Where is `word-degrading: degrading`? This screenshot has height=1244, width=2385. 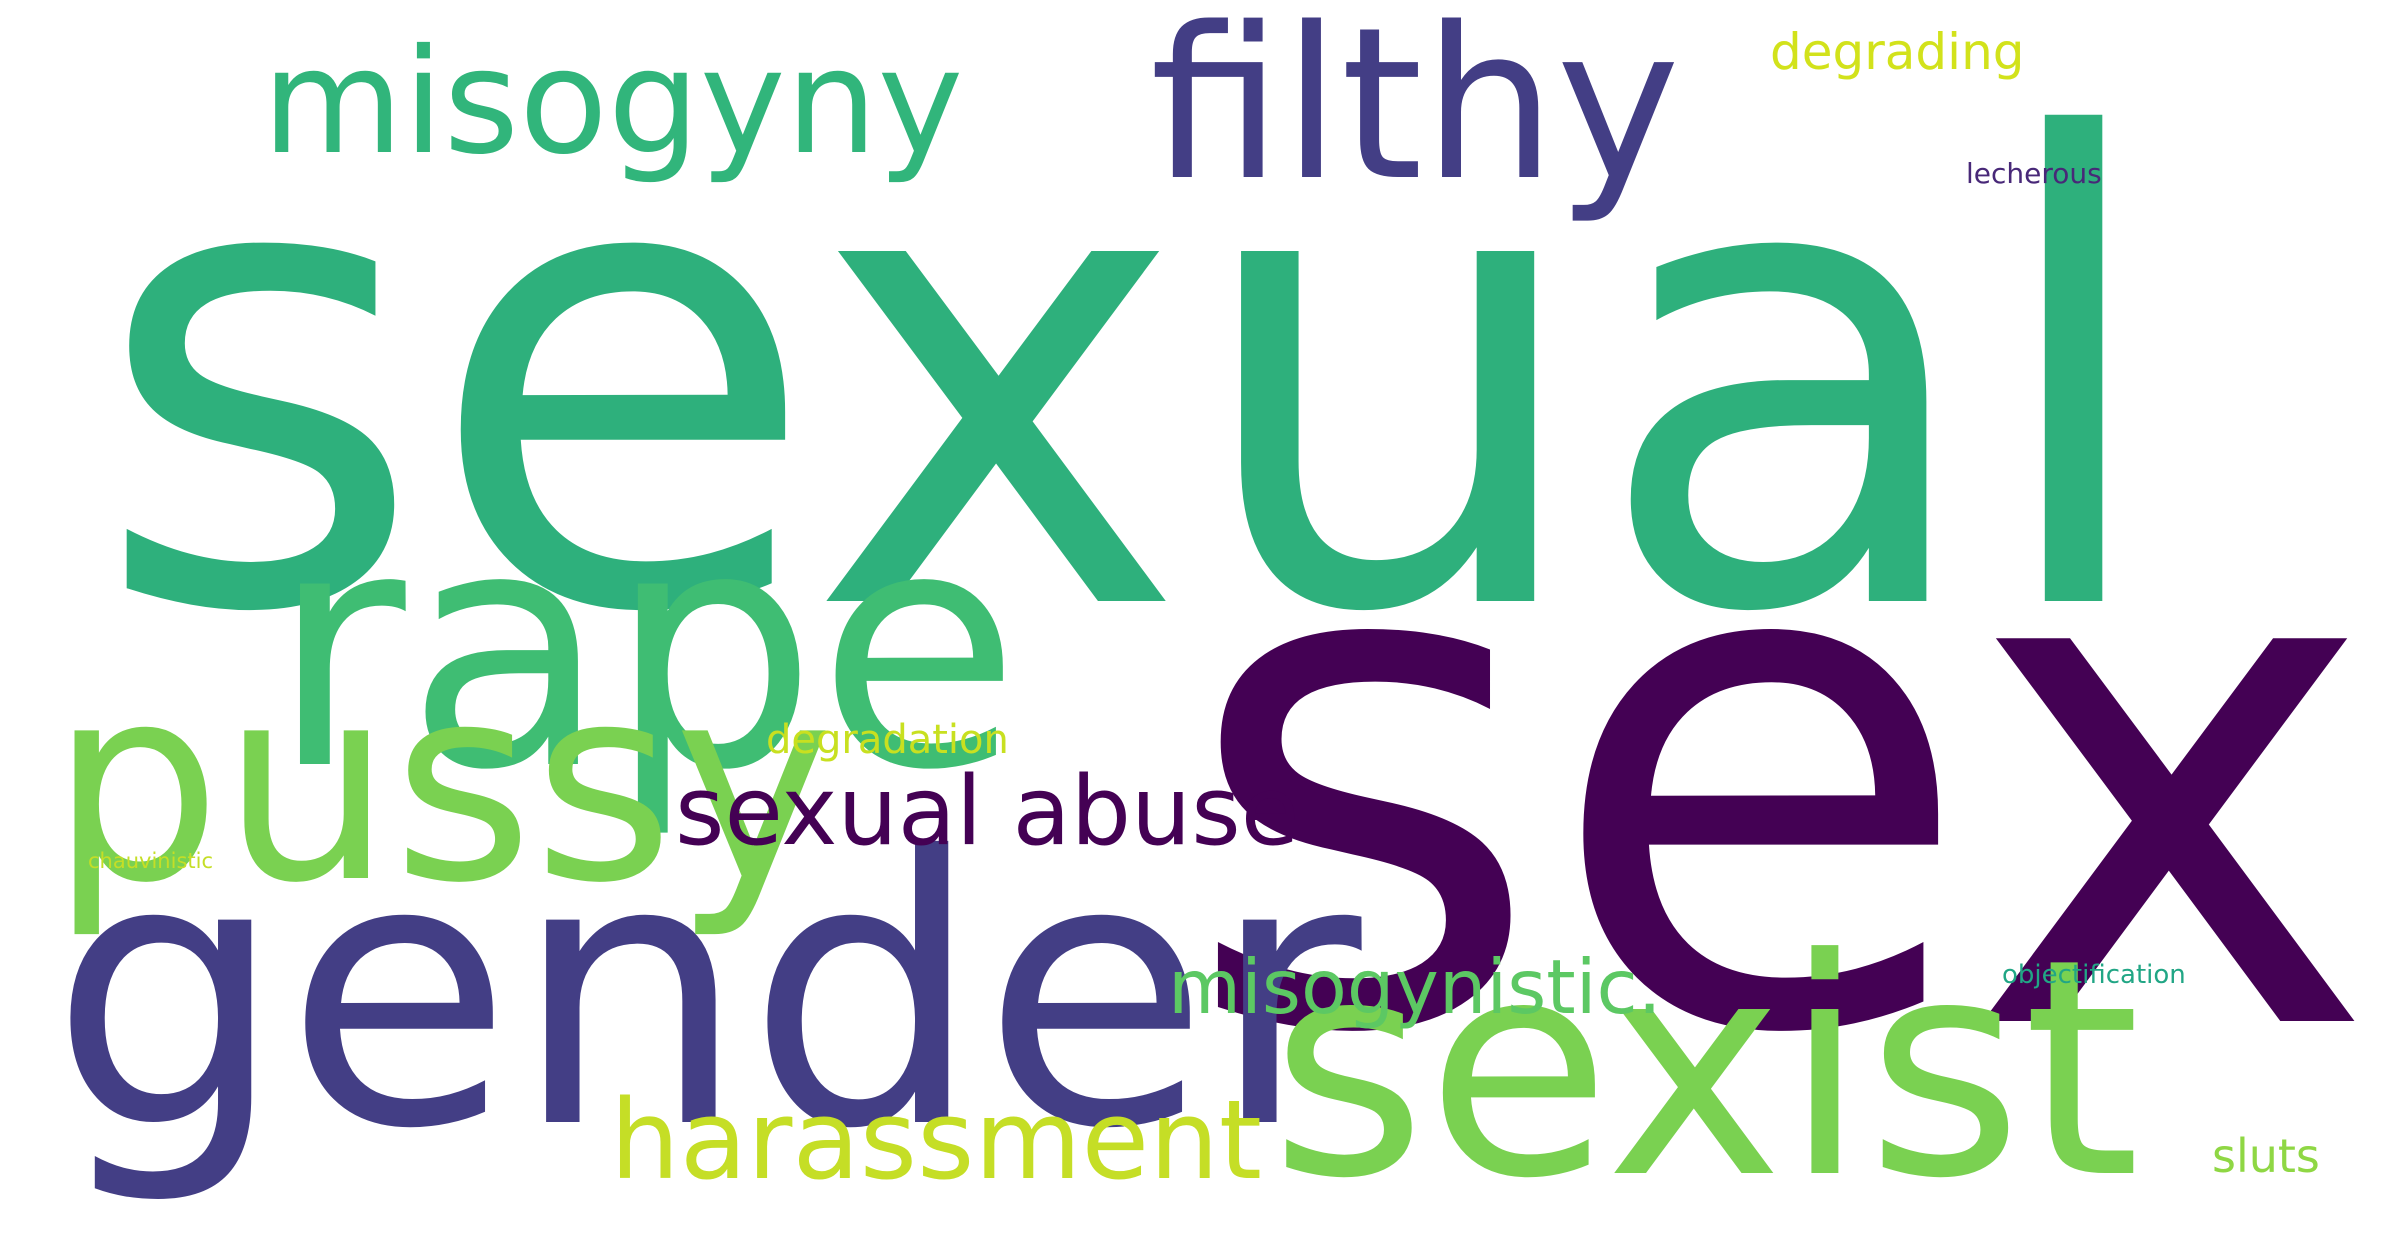 word-degrading: degrading is located at coordinates (1897, 52).